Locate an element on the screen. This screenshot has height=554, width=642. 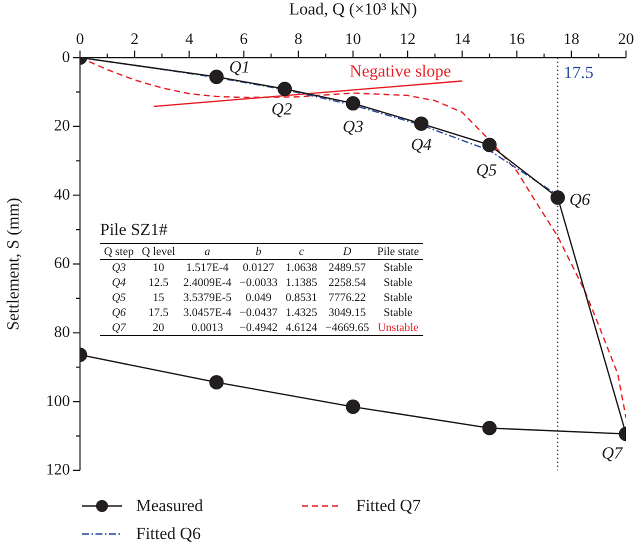
y-tick-label: 40 is located at coordinates (62, 195).